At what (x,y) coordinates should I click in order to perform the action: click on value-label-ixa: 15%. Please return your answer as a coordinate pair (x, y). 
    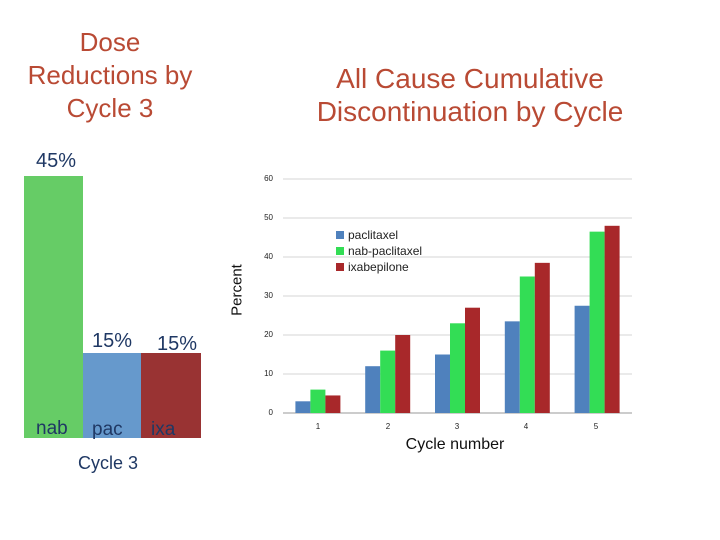
    Looking at the image, I should click on (177, 344).